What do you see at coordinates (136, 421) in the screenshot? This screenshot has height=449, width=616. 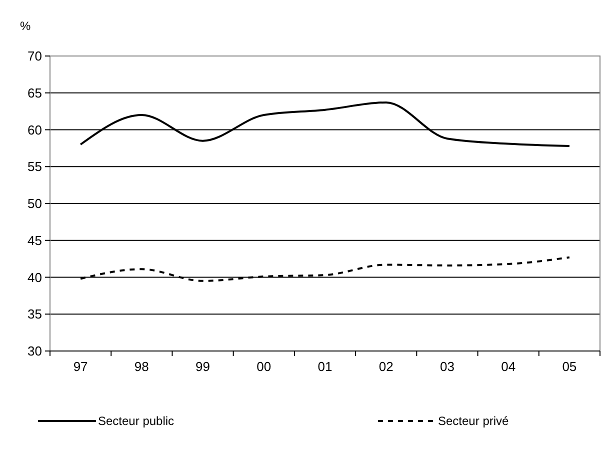 I see `legend-label: Secteur public` at bounding box center [136, 421].